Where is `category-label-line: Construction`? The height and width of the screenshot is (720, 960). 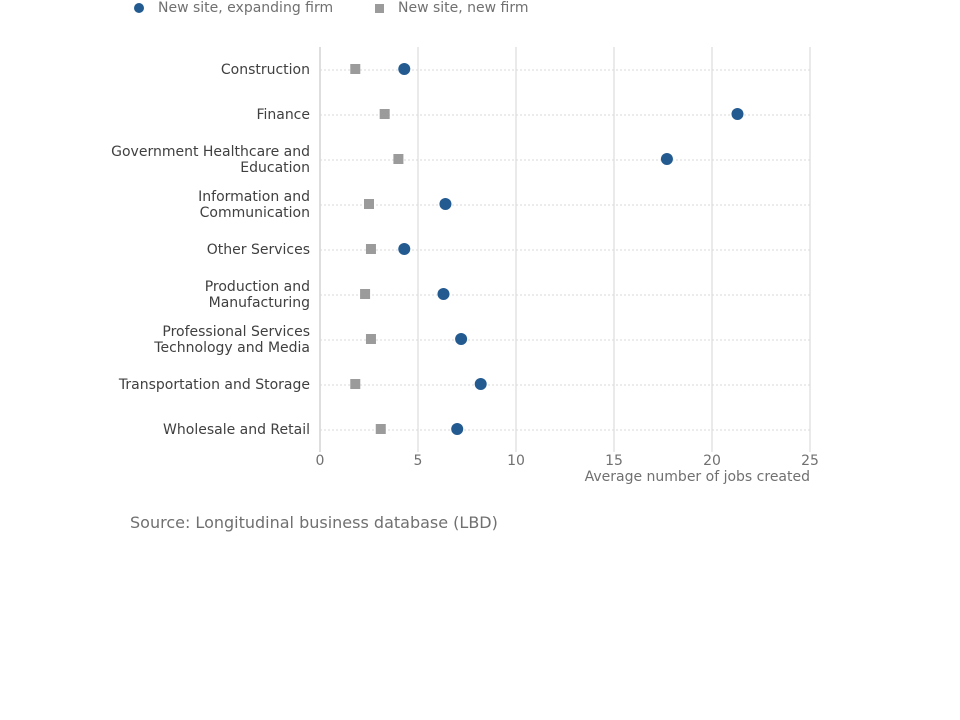
category-label-line: Construction is located at coordinates (265, 70).